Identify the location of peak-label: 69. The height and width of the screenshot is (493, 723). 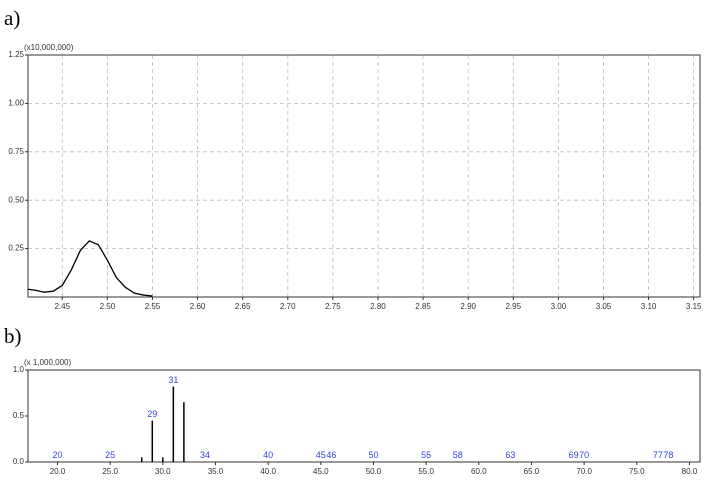
(574, 455).